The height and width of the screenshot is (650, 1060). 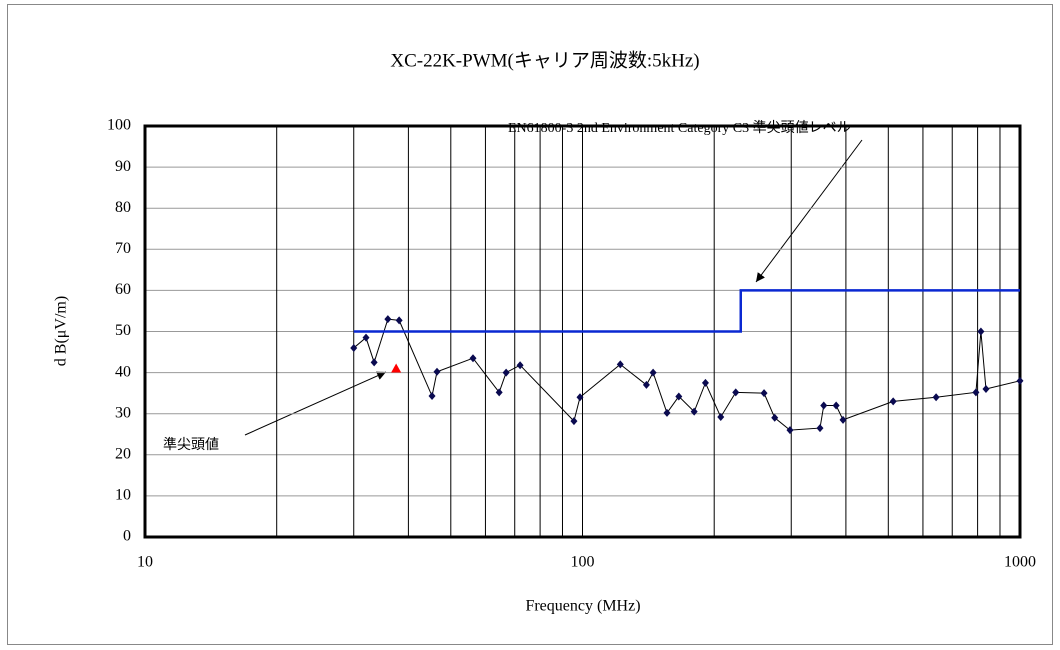 What do you see at coordinates (686, 311) in the screenshot?
I see `series-line` at bounding box center [686, 311].